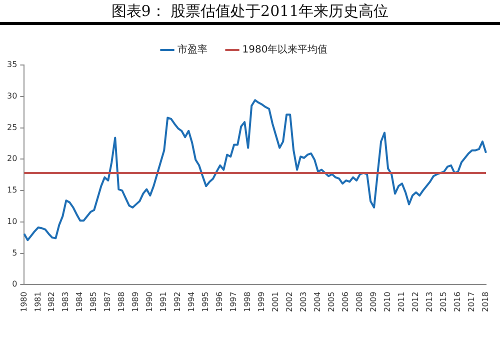  I want to click on x-tick-label: 2006, so click(345, 302).